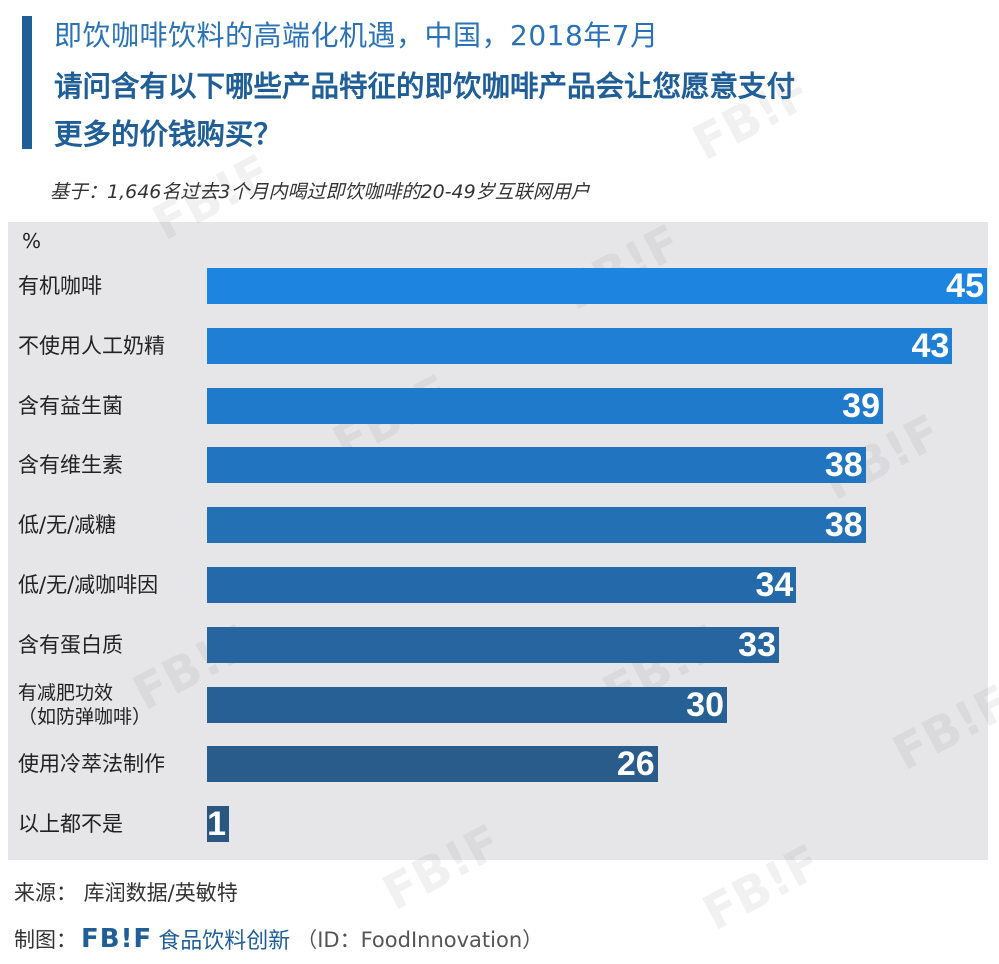  I want to click on category-label-line: 有机咖啡, so click(60, 286).